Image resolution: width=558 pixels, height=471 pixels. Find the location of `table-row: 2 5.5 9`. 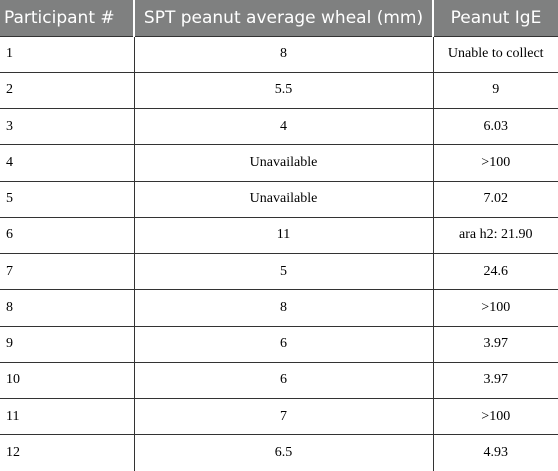

table-row: 2 5.5 9 is located at coordinates (279, 90).